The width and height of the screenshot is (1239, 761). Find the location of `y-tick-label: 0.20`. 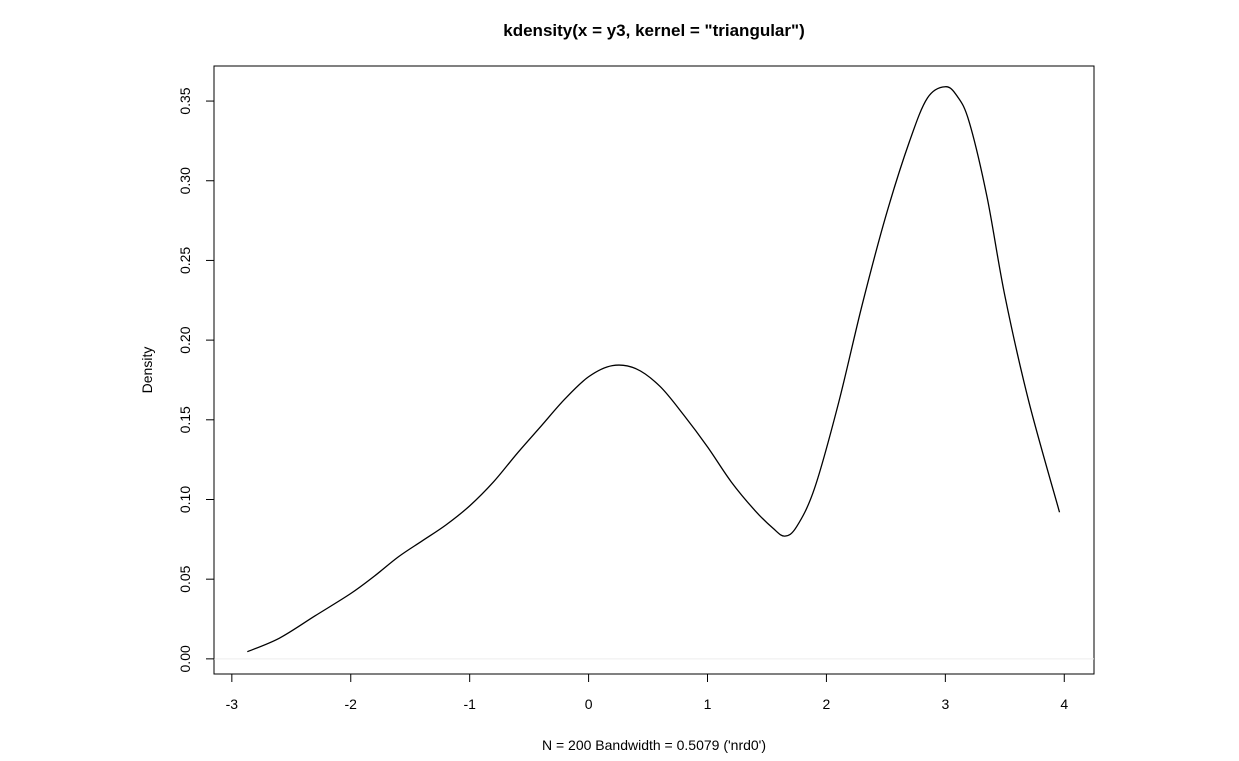

y-tick-label: 0.20 is located at coordinates (185, 339).